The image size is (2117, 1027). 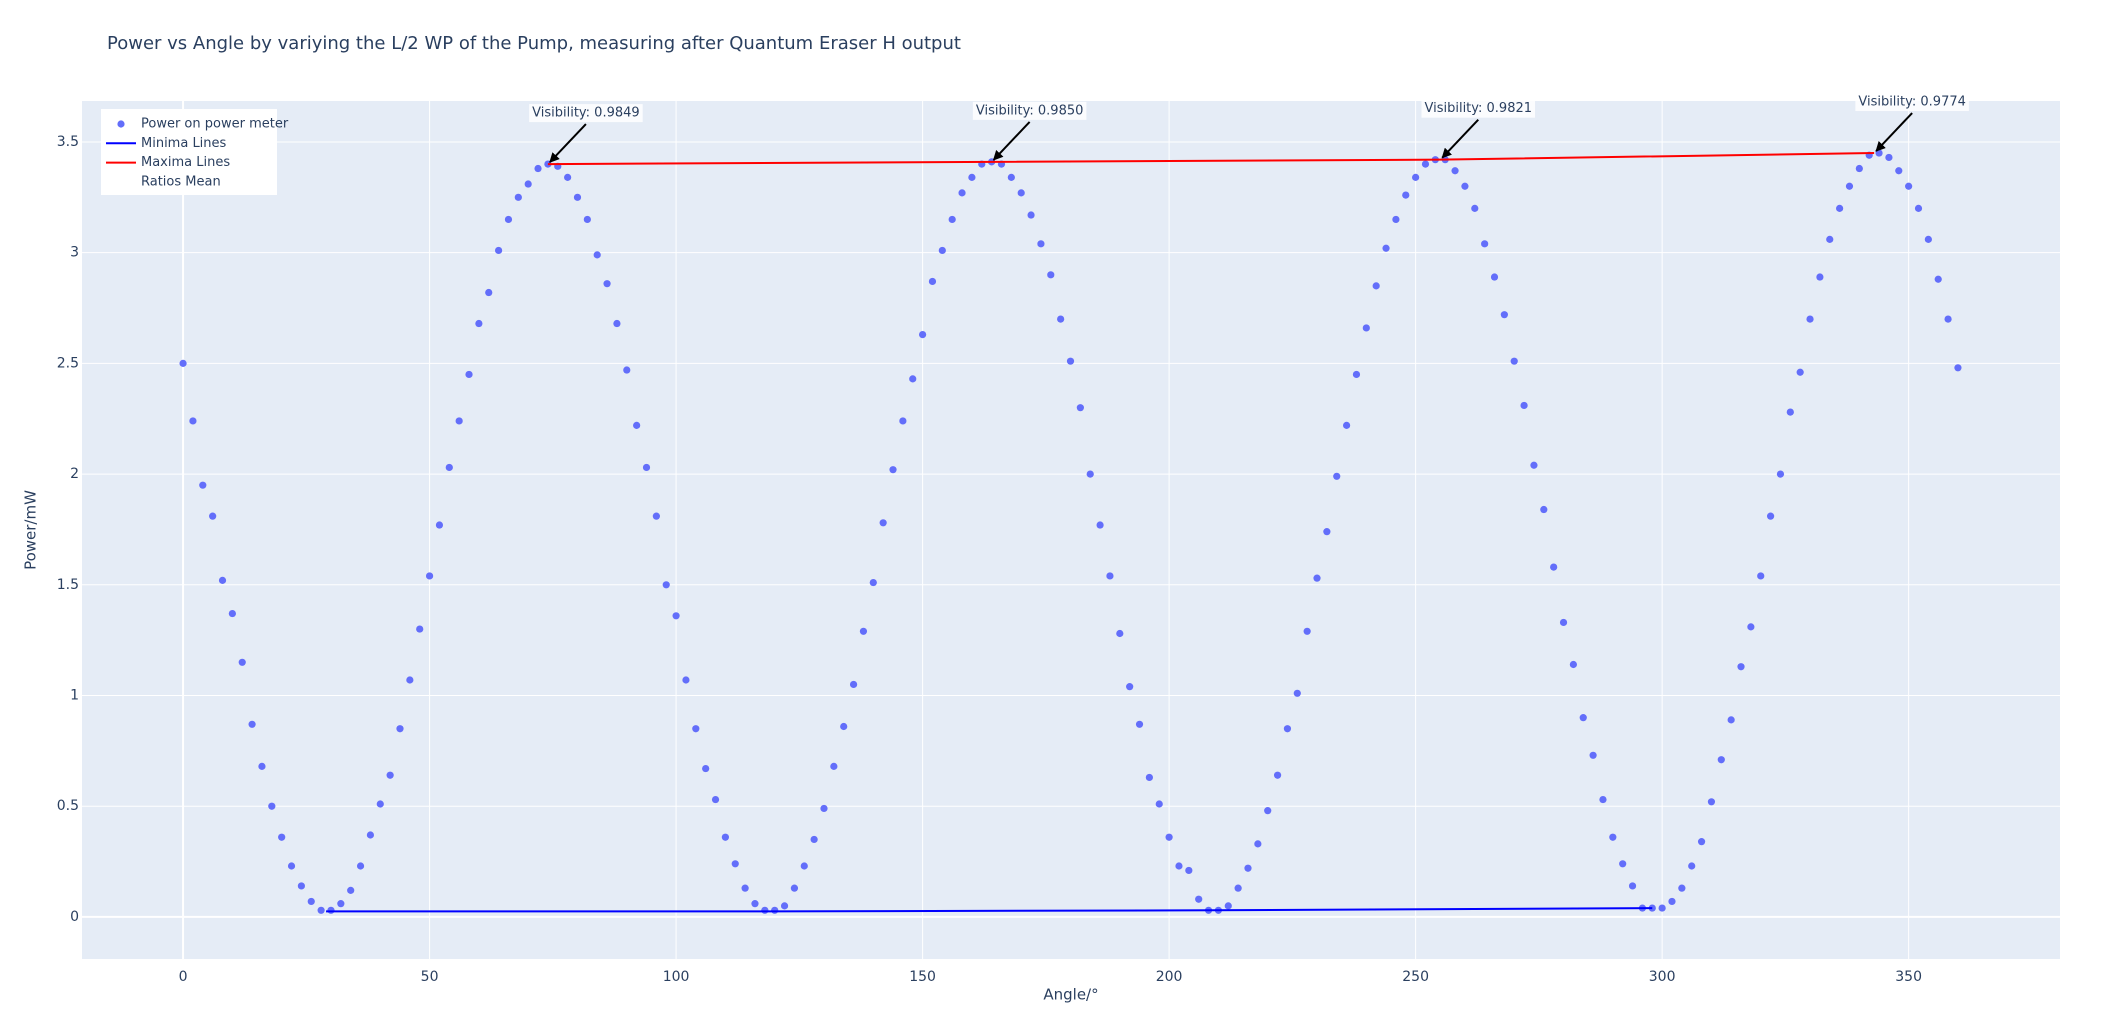 What do you see at coordinates (215, 124) in the screenshot?
I see `legend-label: Power on power meter` at bounding box center [215, 124].